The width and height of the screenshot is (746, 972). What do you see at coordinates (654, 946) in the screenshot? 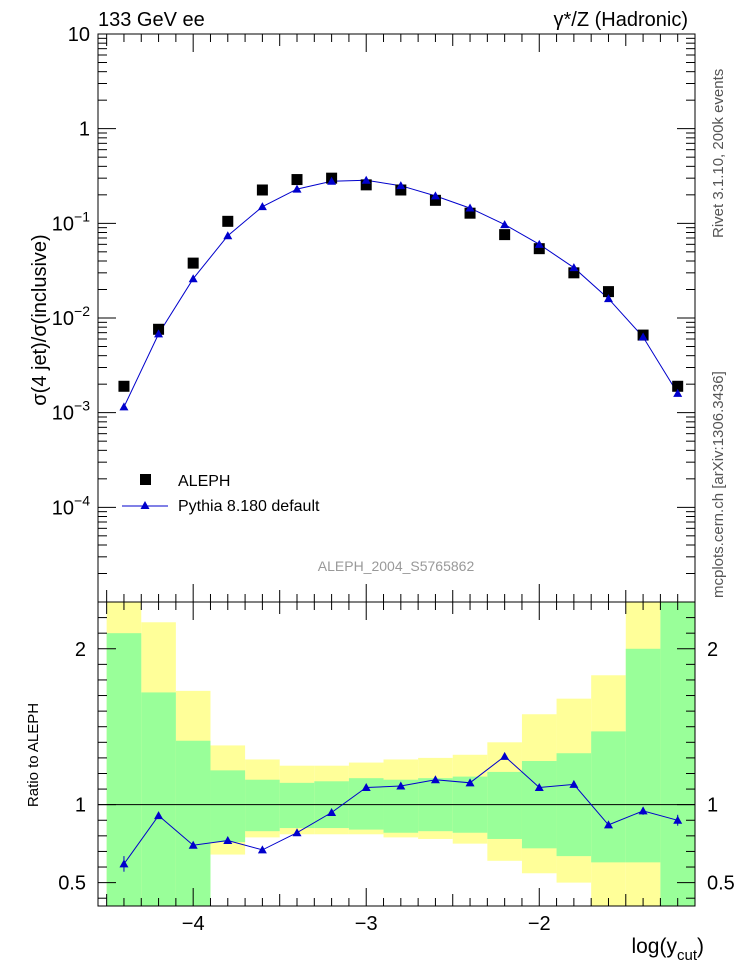
I see `x-axis-label-main: log(y` at bounding box center [654, 946].